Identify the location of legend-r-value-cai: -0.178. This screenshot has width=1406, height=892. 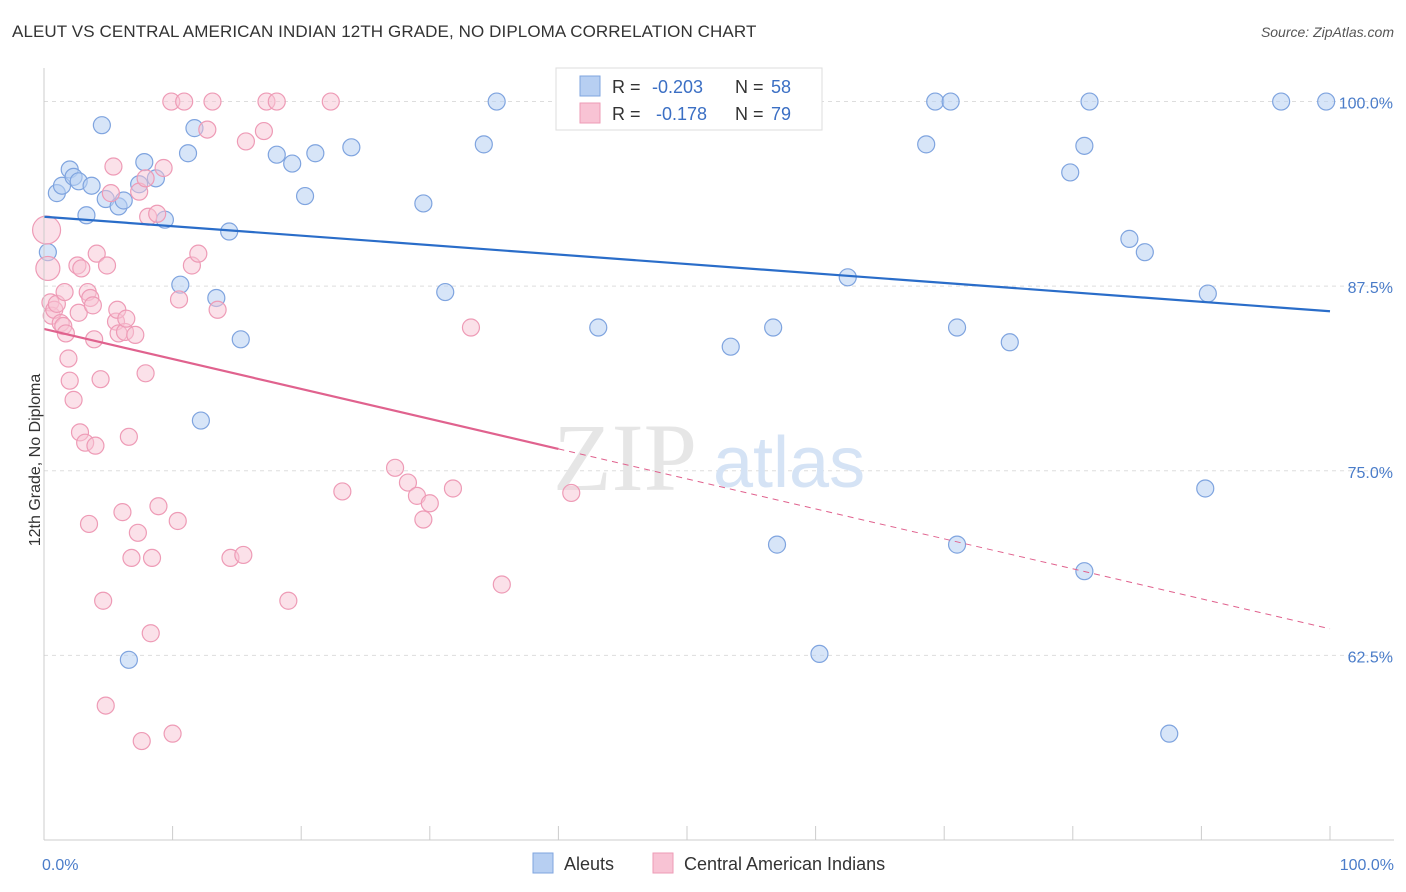
(681, 114).